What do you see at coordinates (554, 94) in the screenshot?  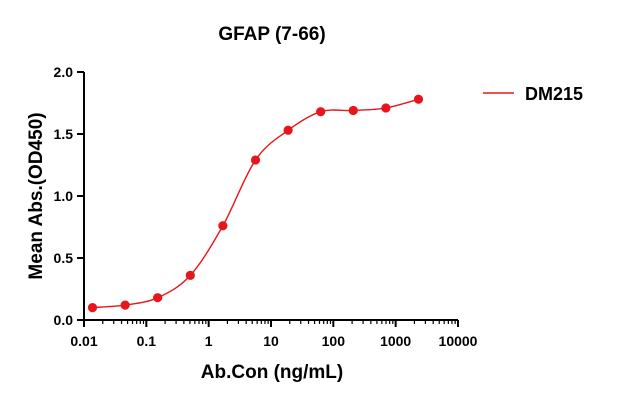 I see `legend-label-dm215: DM215` at bounding box center [554, 94].